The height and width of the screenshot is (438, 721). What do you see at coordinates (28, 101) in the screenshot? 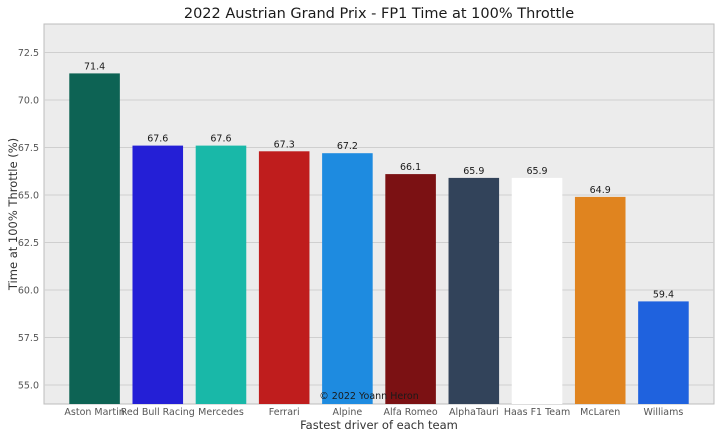
I see `y-tick-label: 70.0` at bounding box center [28, 101].